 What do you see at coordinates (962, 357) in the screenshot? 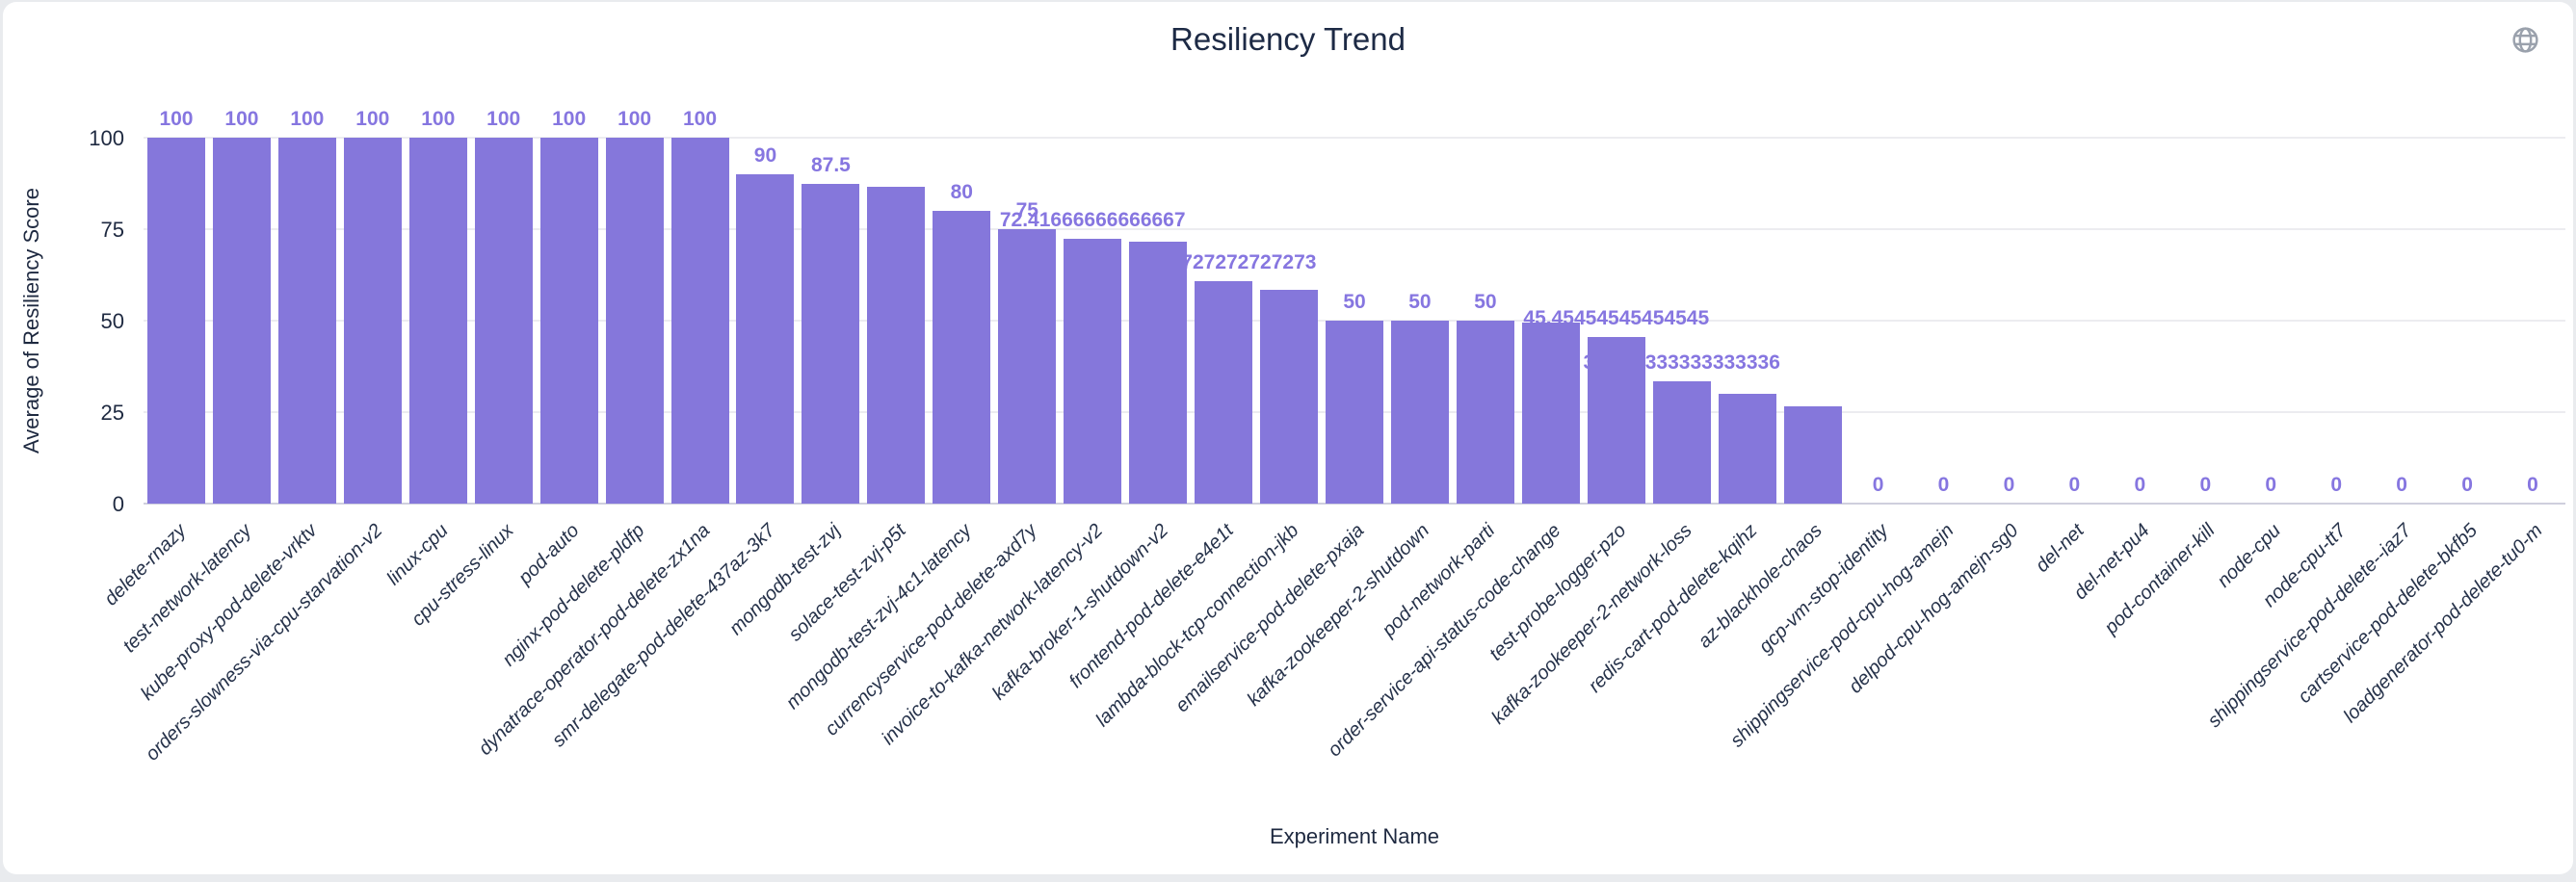
I see `bar-mongodb-test-zvj-4c1-latency` at bounding box center [962, 357].